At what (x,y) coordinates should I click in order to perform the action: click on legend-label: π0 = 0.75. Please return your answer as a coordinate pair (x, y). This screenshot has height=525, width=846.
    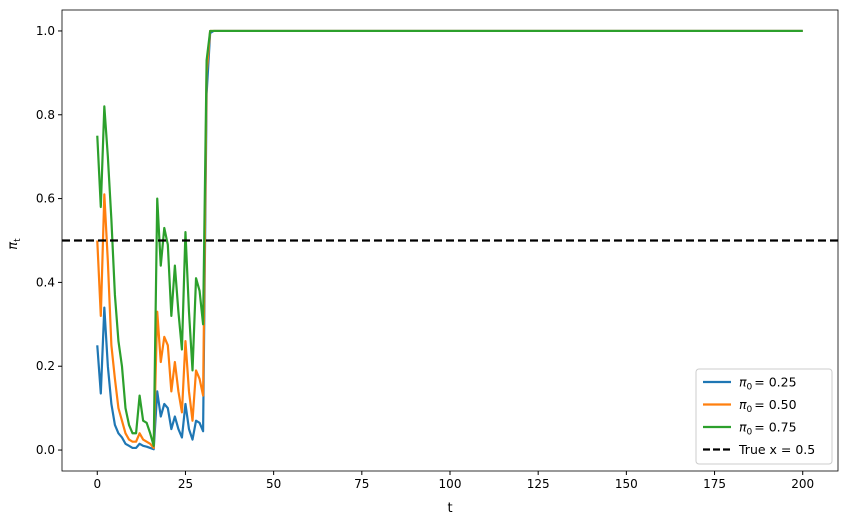
    Looking at the image, I should click on (768, 429).